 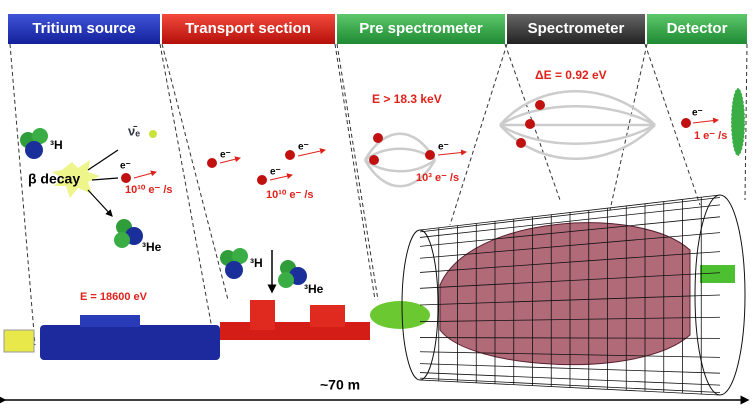 I want to click on transport-beamline, so click(x=295, y=331).